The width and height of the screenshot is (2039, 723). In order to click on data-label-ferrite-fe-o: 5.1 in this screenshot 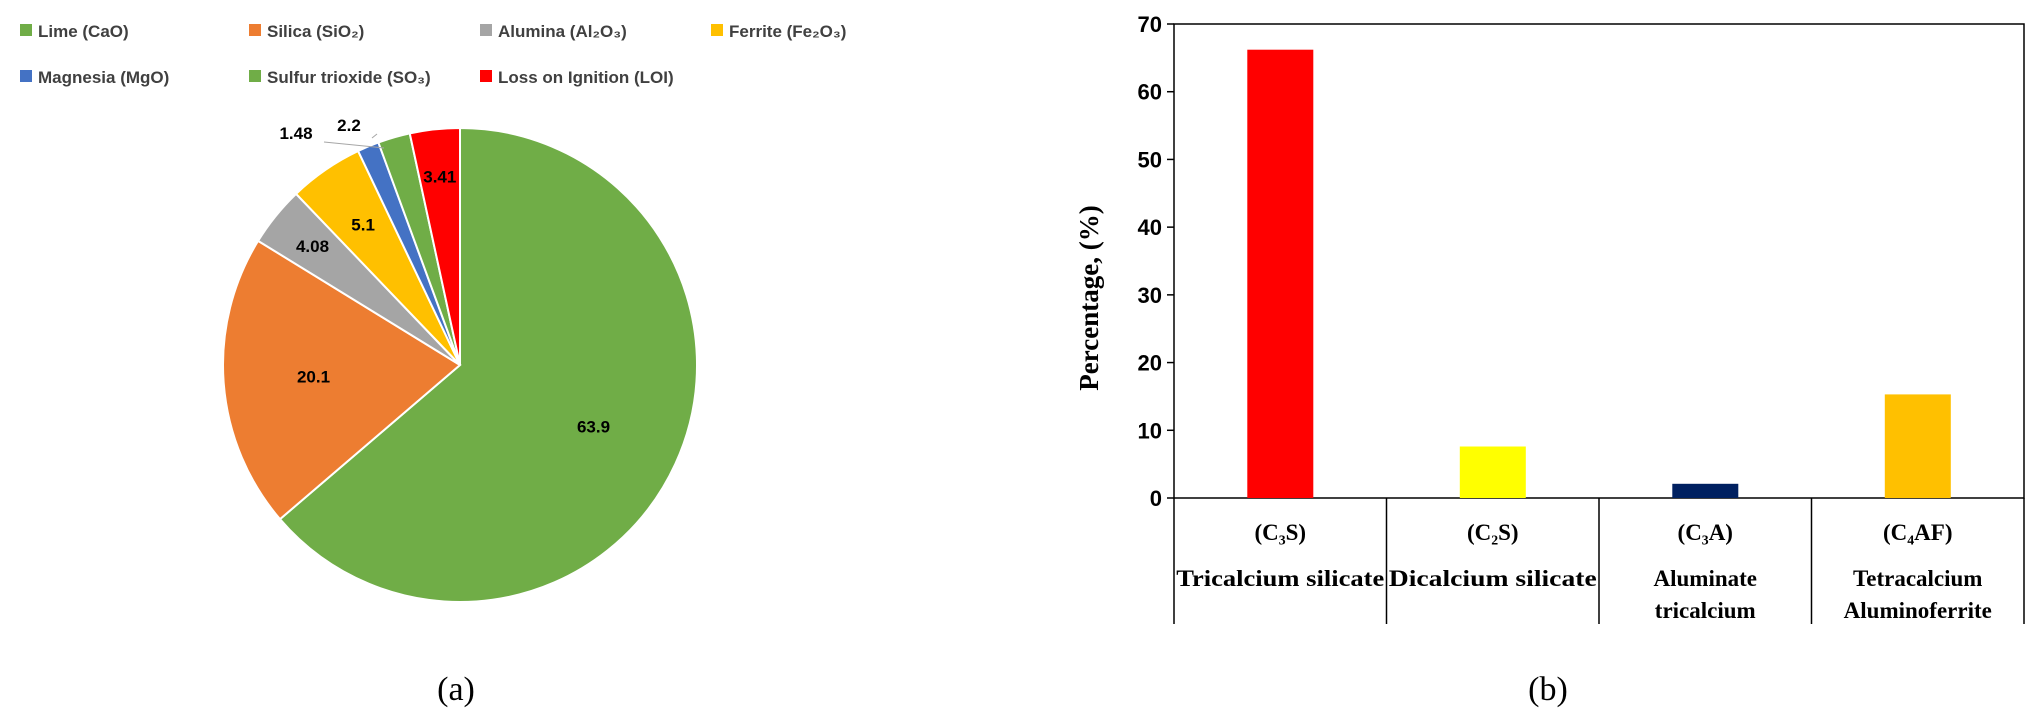, I will do `click(363, 225)`.